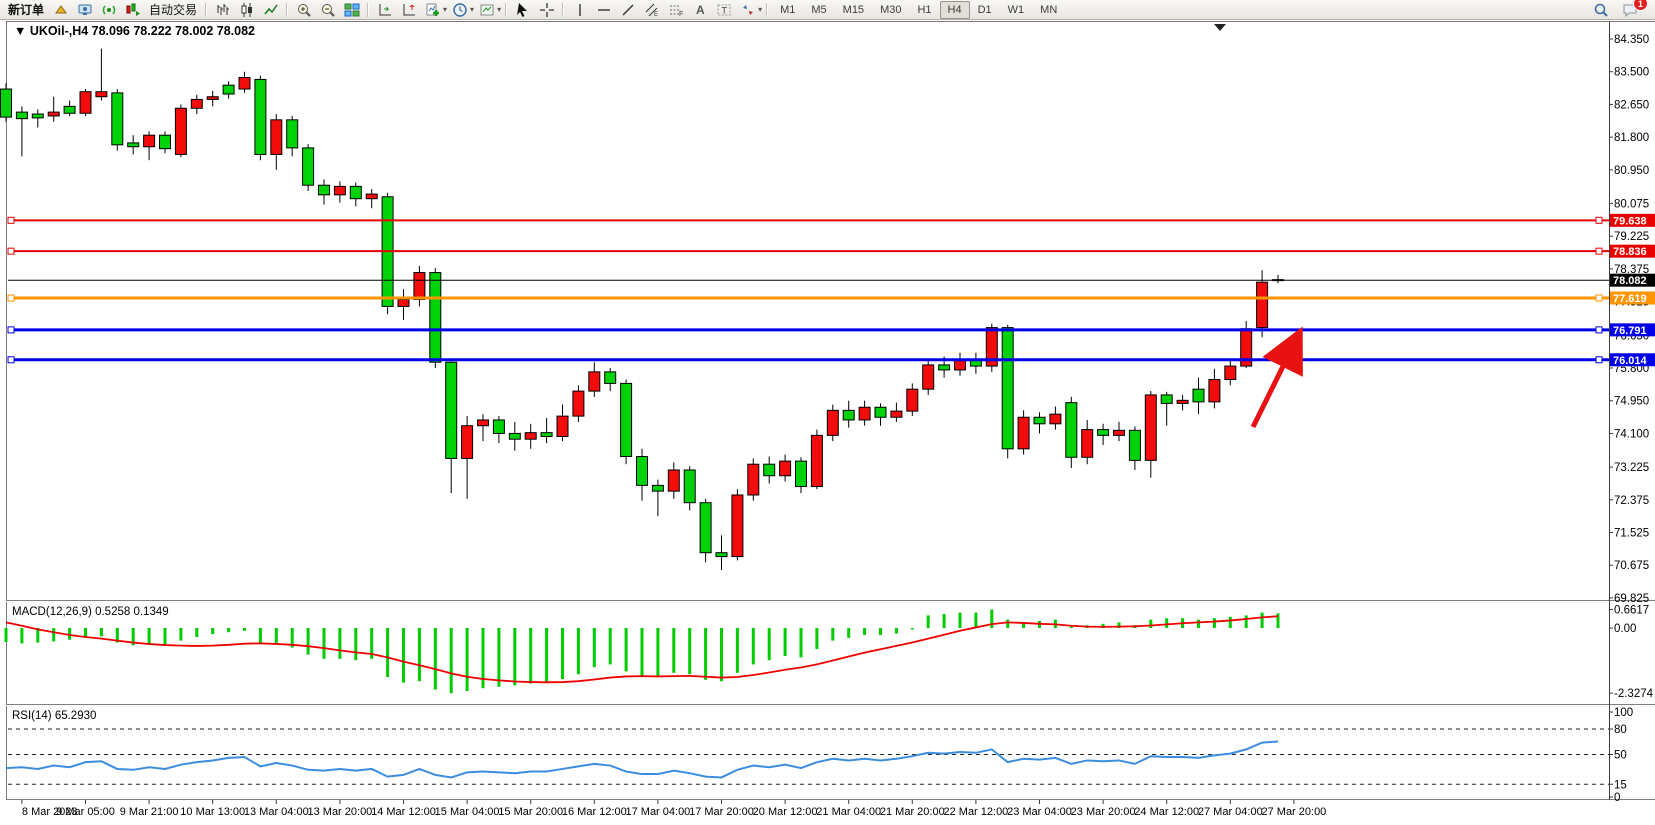 This screenshot has width=1655, height=825. What do you see at coordinates (60, 9) in the screenshot?
I see `market-watch-icon` at bounding box center [60, 9].